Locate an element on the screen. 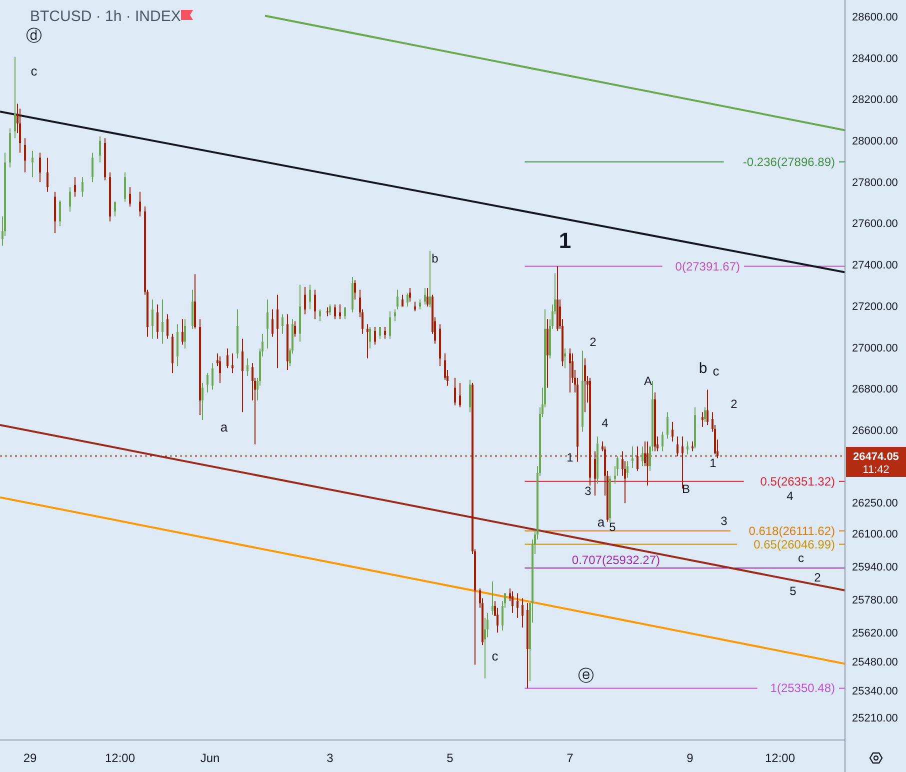  annotation: A is located at coordinates (648, 381).